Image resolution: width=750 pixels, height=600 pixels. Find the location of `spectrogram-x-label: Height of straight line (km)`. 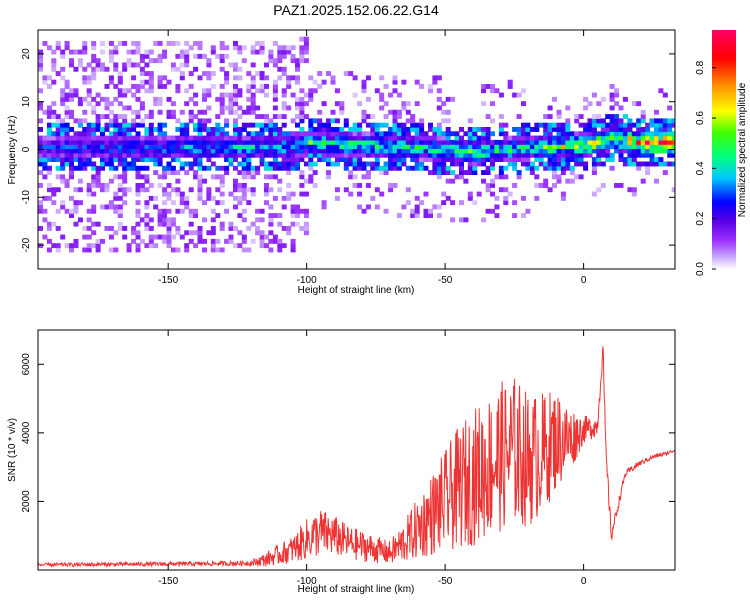

spectrogram-x-label: Height of straight line (km) is located at coordinates (356, 290).